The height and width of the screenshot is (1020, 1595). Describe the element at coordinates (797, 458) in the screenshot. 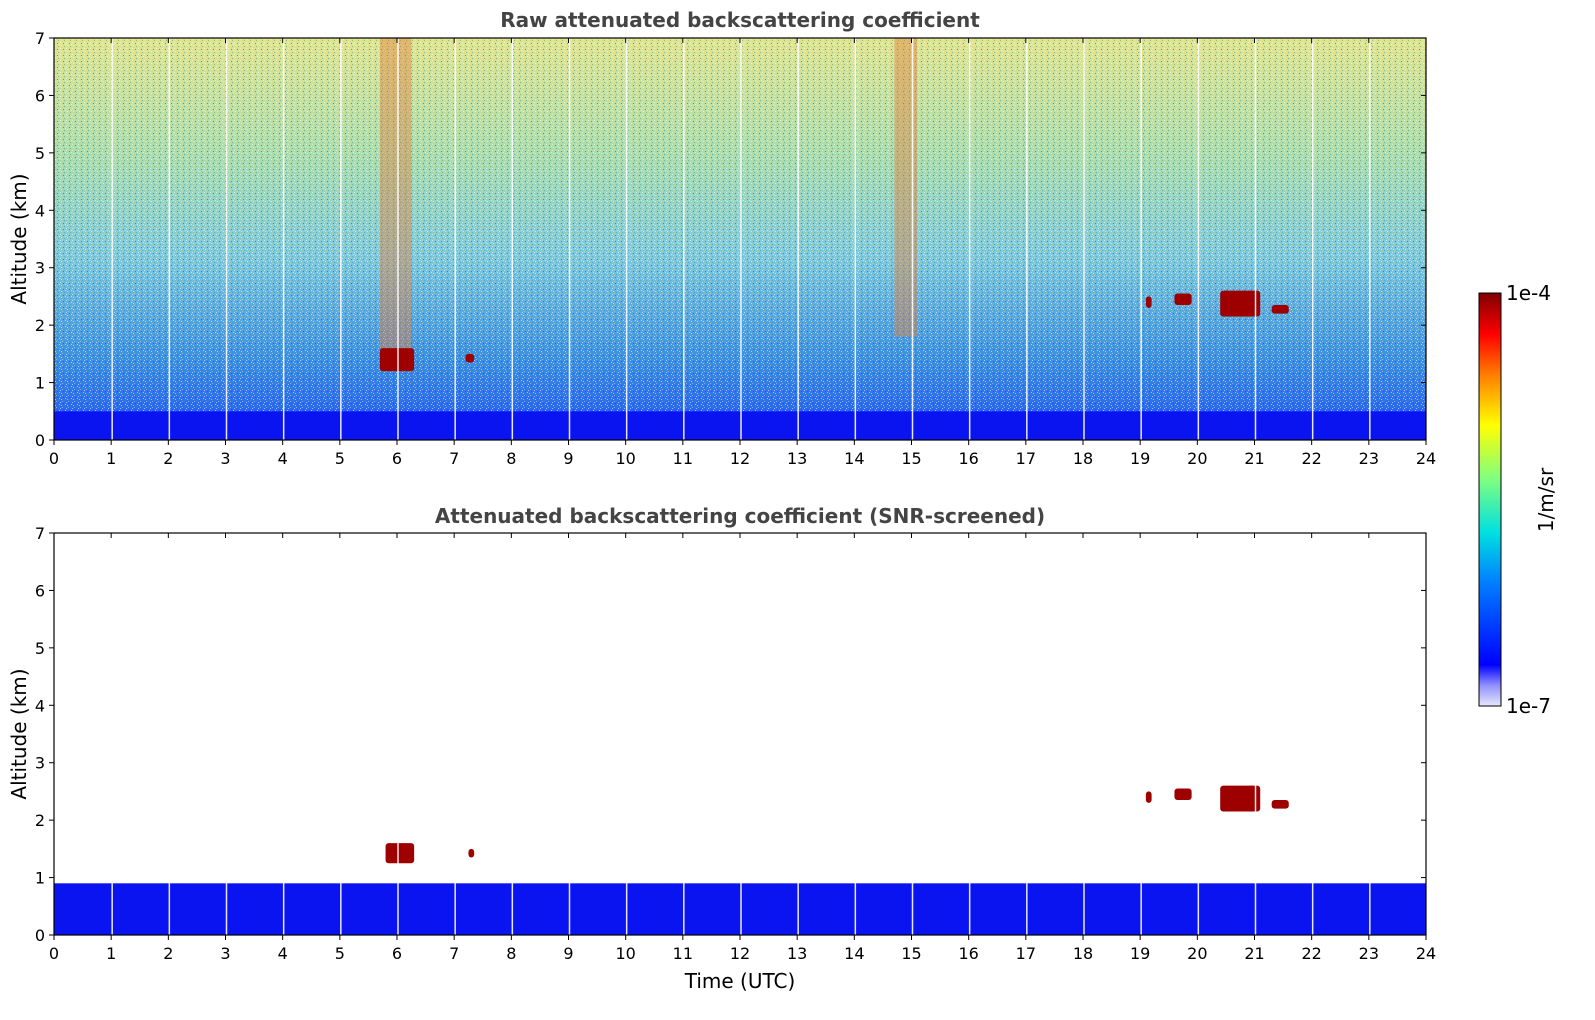

I see `x-tick-label: 13` at that location.